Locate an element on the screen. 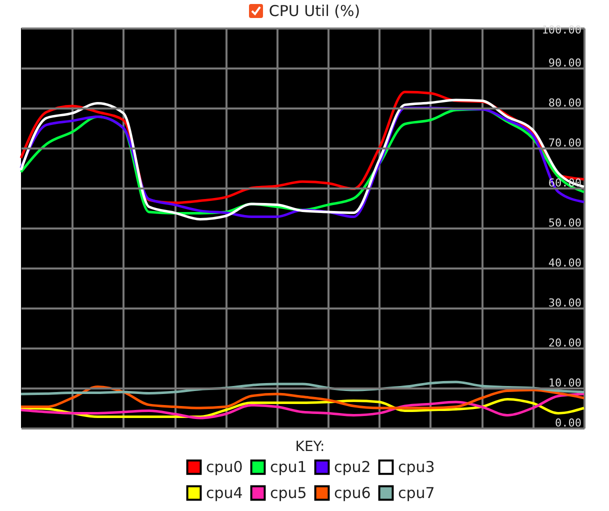 The width and height of the screenshot is (609, 511). legend-label: cpu0 is located at coordinates (224, 467).